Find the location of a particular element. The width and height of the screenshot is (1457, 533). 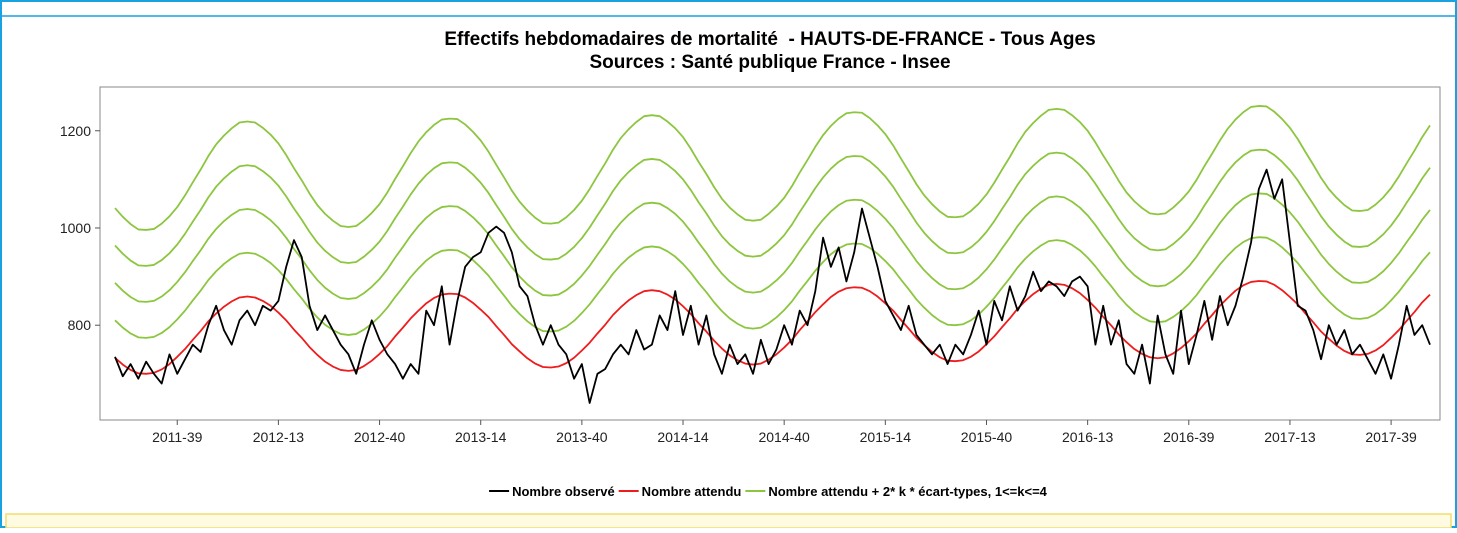

x-tick-label: 2014-40 is located at coordinates (784, 437).